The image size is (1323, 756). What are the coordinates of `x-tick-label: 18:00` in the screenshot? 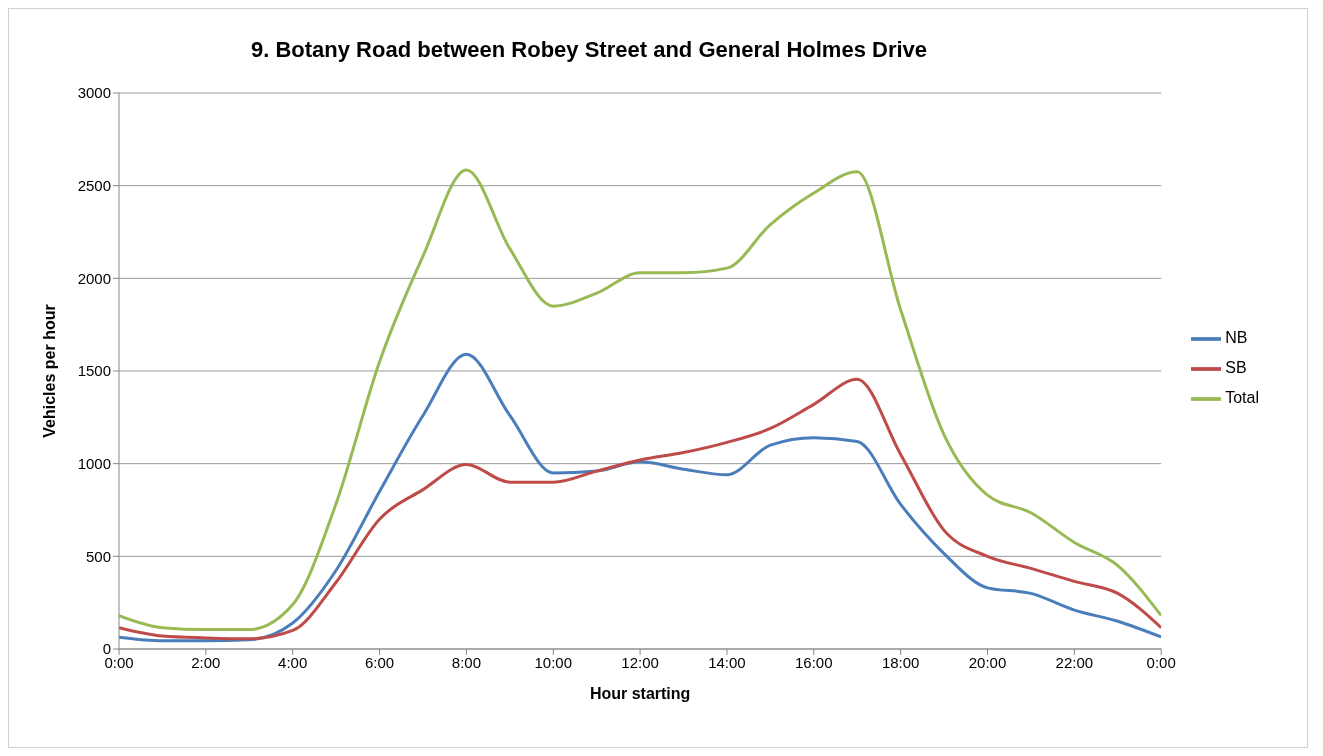 It's located at (900, 662).